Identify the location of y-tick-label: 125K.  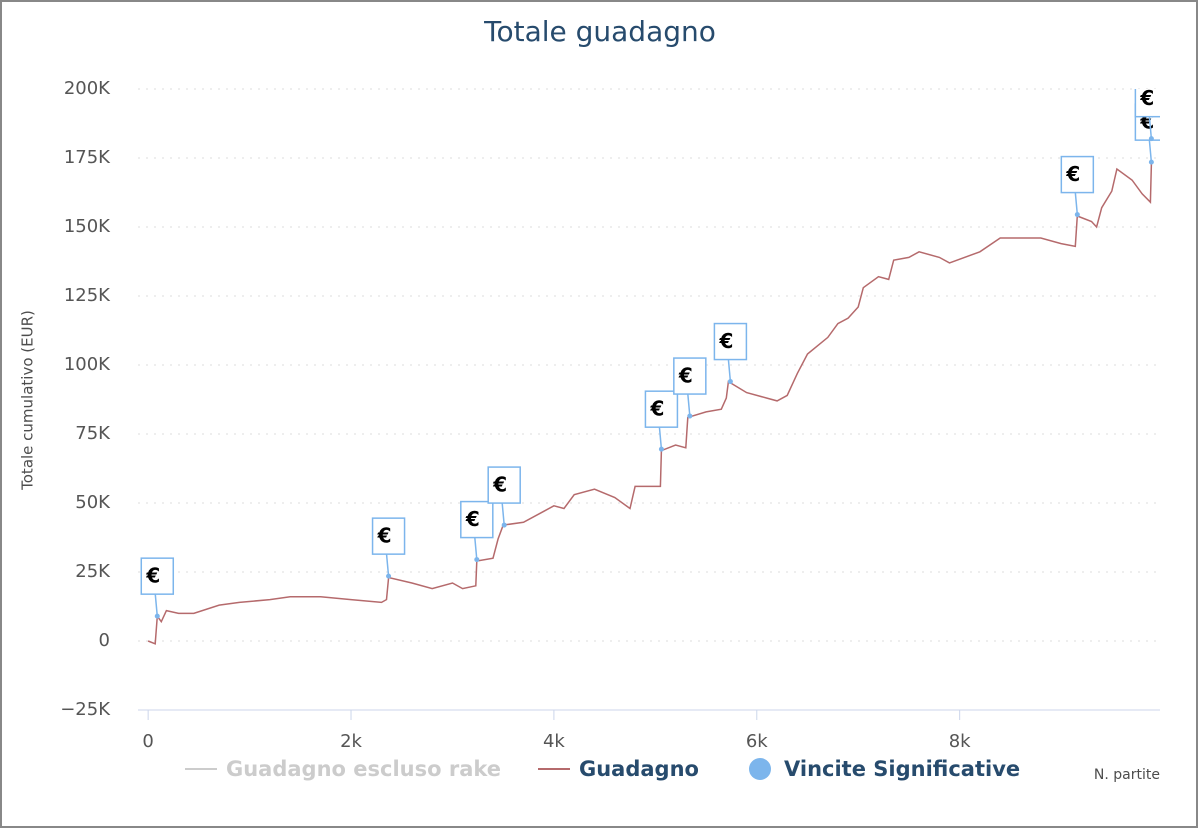
(87, 295).